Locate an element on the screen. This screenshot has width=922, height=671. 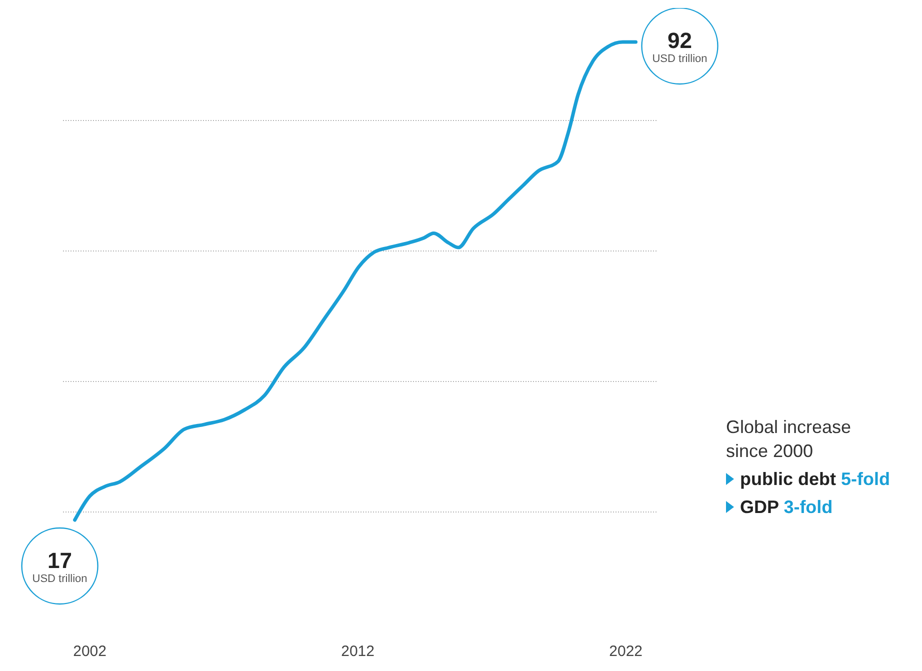
y-axis-title: USD trillion is located at coordinates (680, 59).